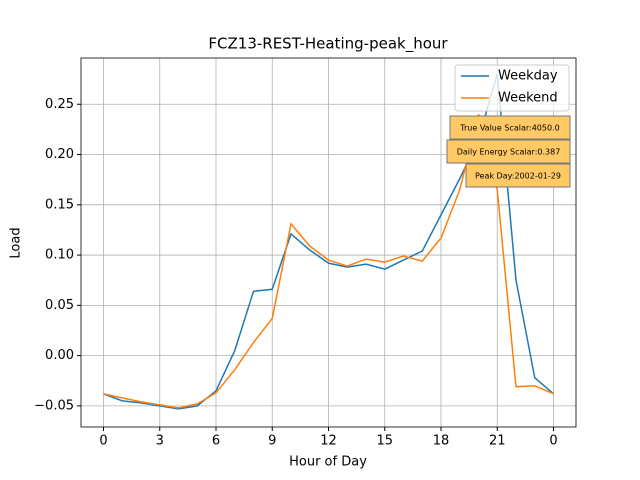  What do you see at coordinates (59, 204) in the screenshot?
I see `y-tick-label: 0.15` at bounding box center [59, 204].